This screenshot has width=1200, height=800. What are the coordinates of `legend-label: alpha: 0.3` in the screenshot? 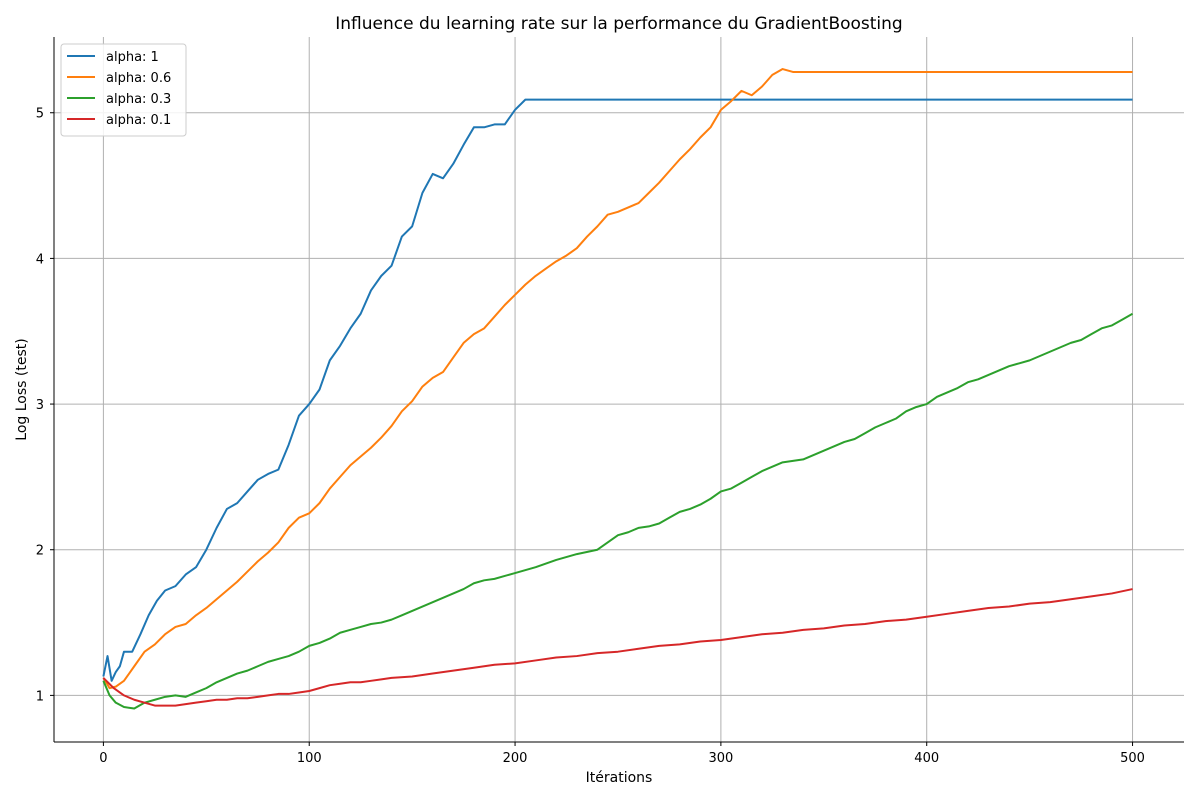 It's located at (138, 99).